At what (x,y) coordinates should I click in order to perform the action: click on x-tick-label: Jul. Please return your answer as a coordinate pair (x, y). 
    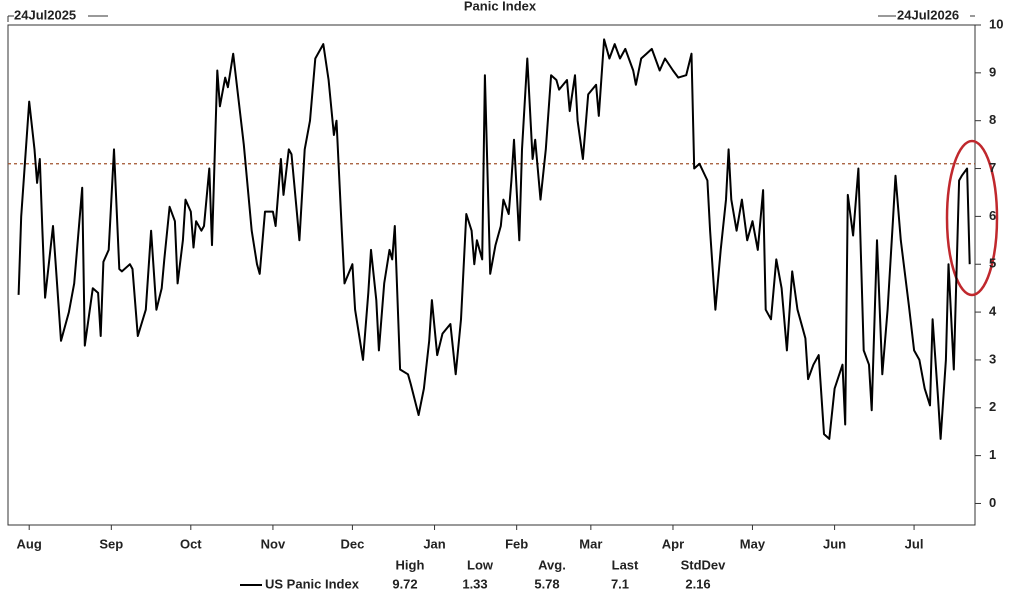
    Looking at the image, I should click on (914, 543).